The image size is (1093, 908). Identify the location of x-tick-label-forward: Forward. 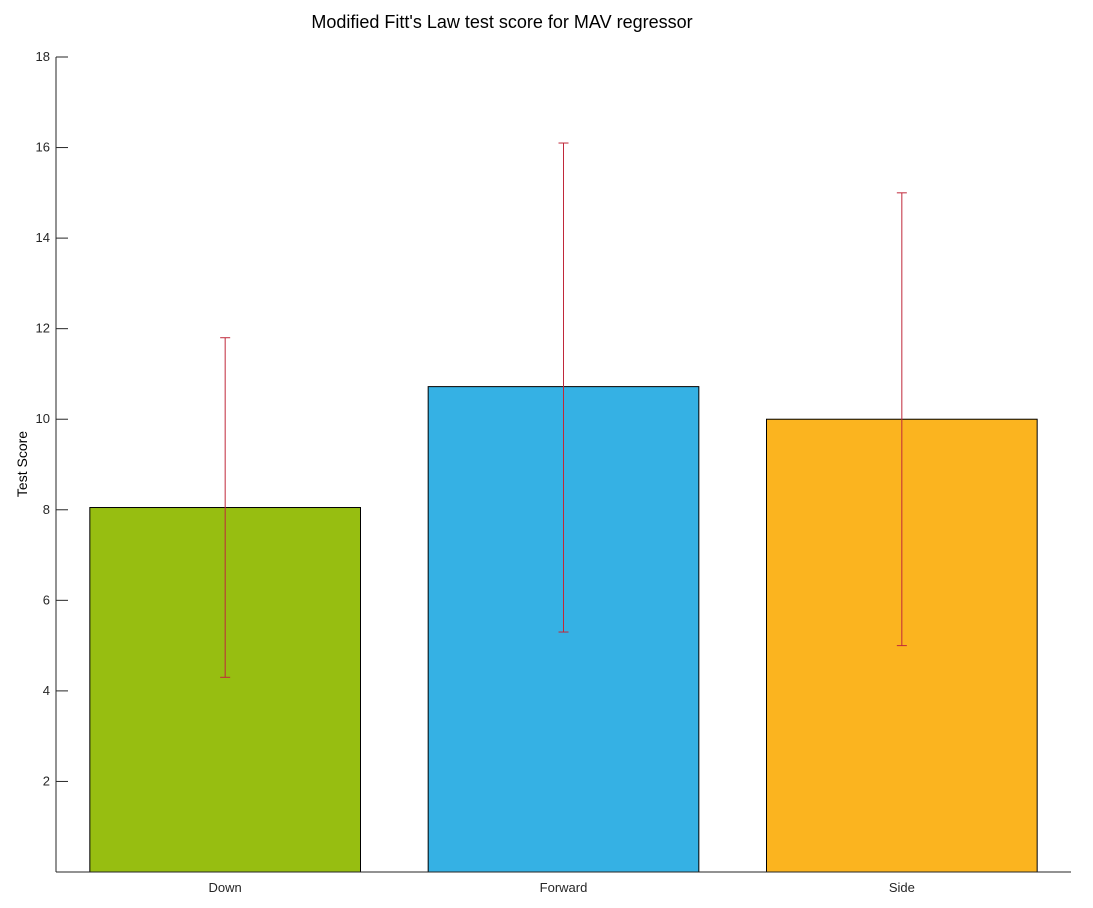
(564, 887).